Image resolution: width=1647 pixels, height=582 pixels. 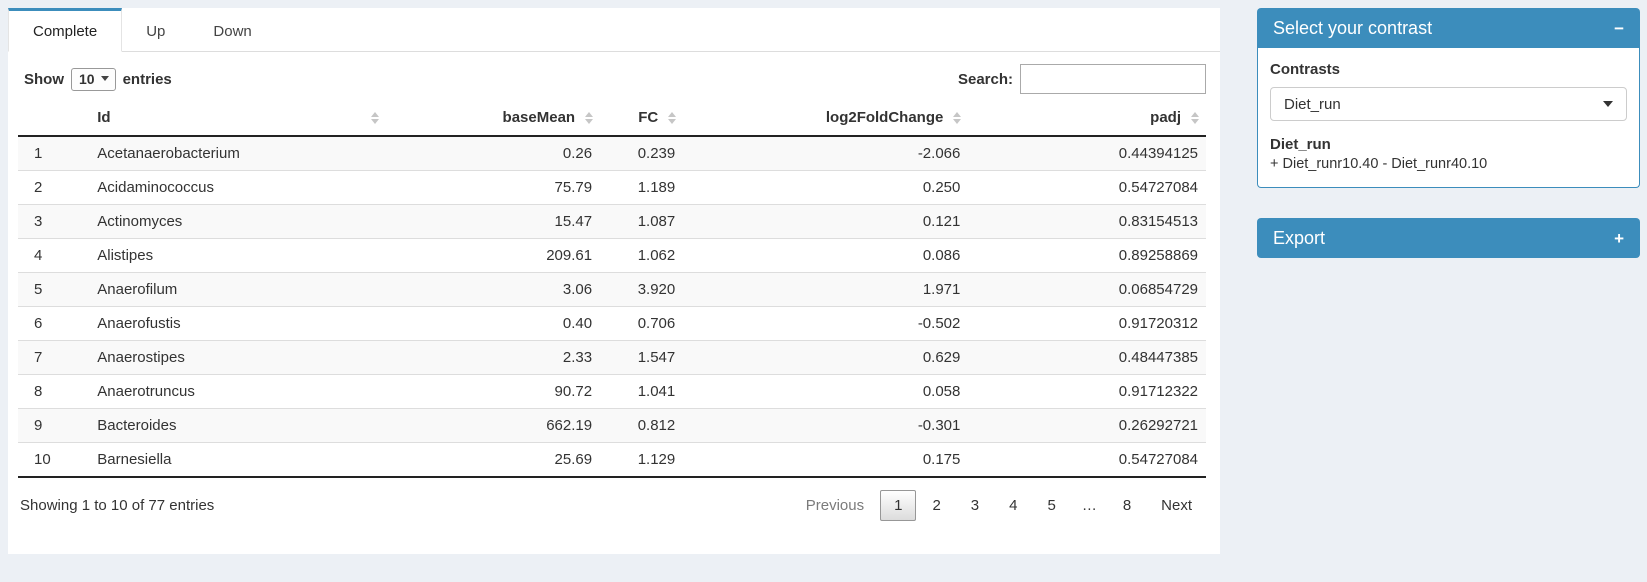 What do you see at coordinates (941, 289) in the screenshot?
I see `cell-log2foldchange: 1.971` at bounding box center [941, 289].